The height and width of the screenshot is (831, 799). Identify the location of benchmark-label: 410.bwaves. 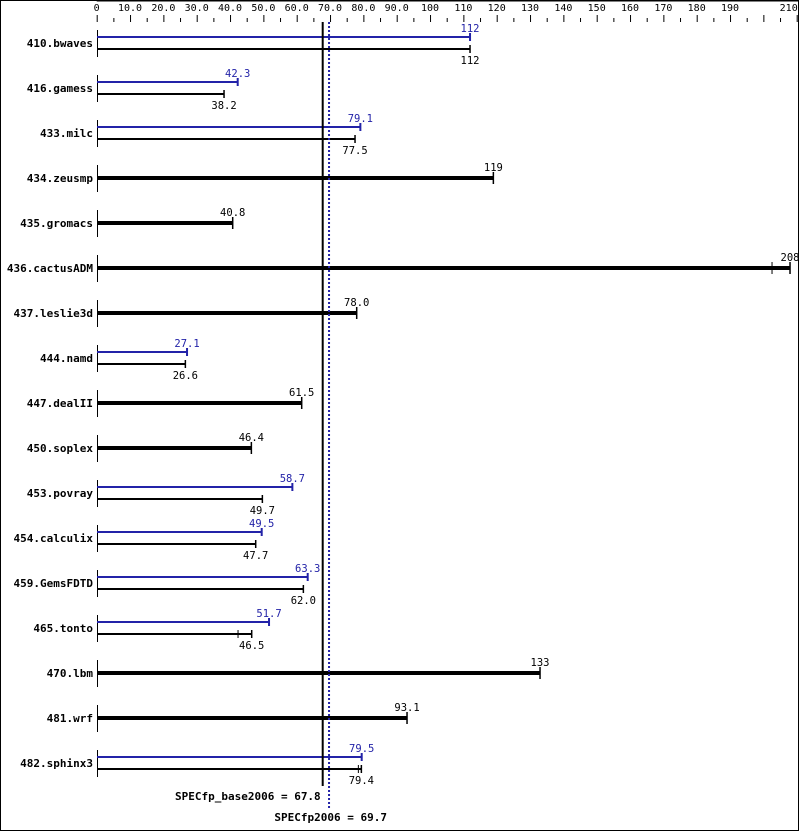
(60, 43).